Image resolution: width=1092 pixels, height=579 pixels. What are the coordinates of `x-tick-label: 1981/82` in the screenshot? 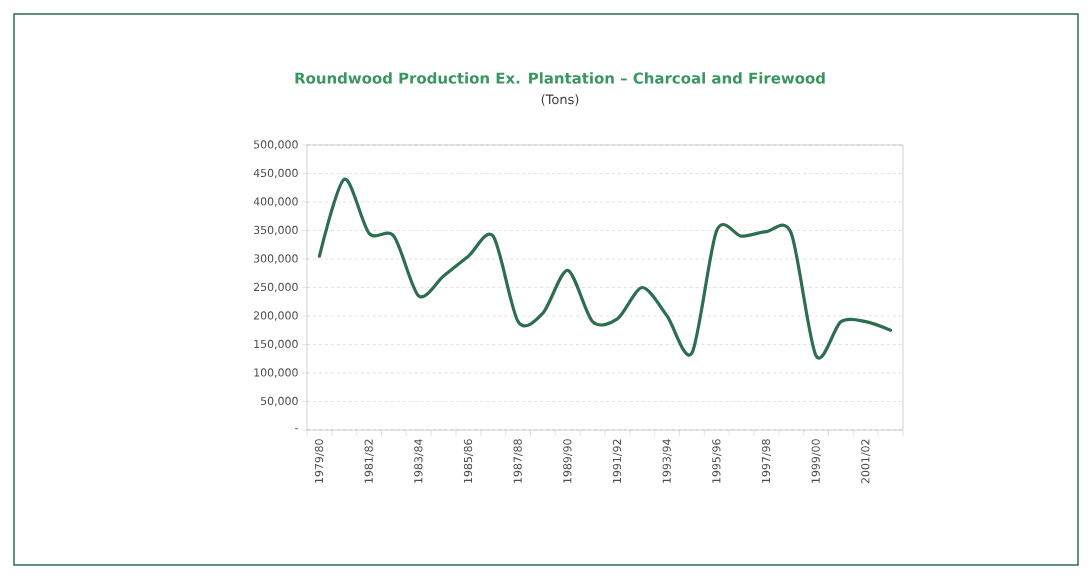 It's located at (369, 461).